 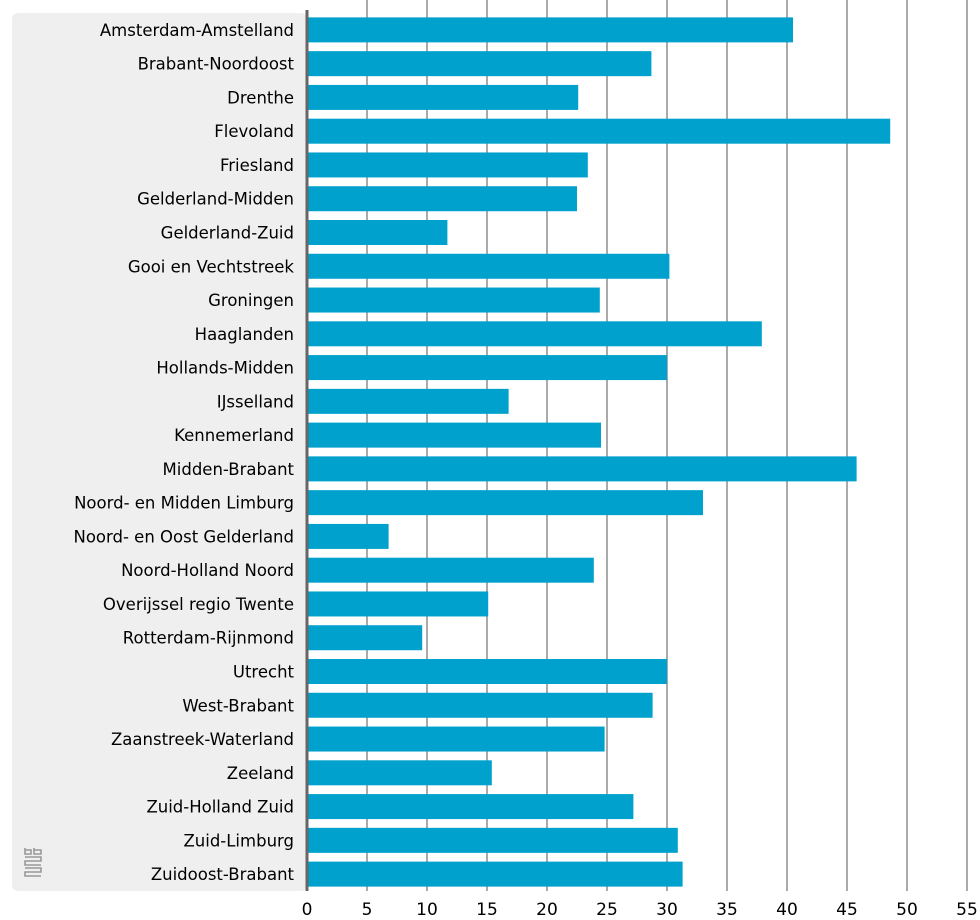 What do you see at coordinates (260, 773) in the screenshot?
I see `category-label: Zeeland` at bounding box center [260, 773].